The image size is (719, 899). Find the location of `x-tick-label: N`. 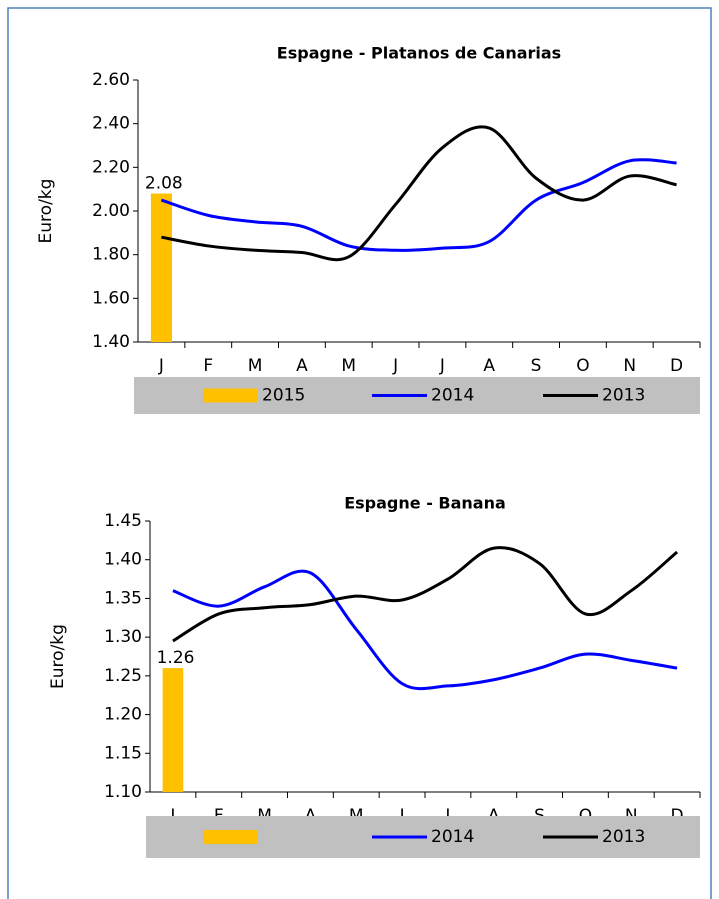

x-tick-label: N is located at coordinates (629, 366).